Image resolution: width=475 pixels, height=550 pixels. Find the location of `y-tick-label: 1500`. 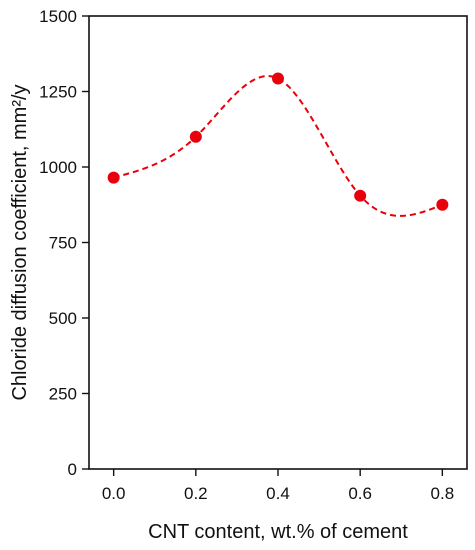

y-tick-label: 1500 is located at coordinates (58, 16).